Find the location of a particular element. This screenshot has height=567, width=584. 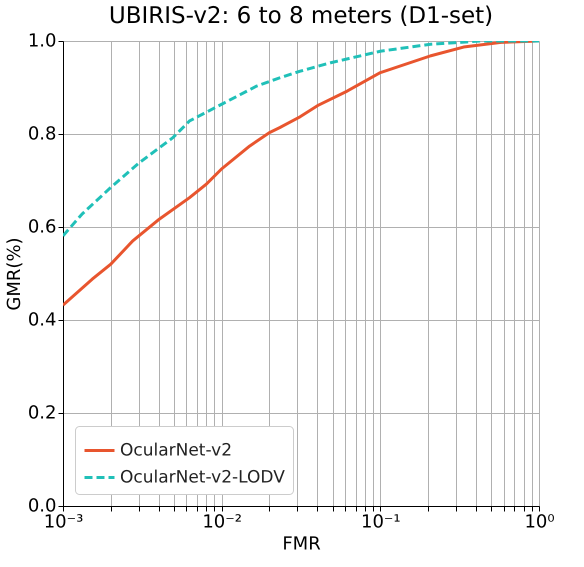

y-axis-title: GMR(%) is located at coordinates (14, 274).